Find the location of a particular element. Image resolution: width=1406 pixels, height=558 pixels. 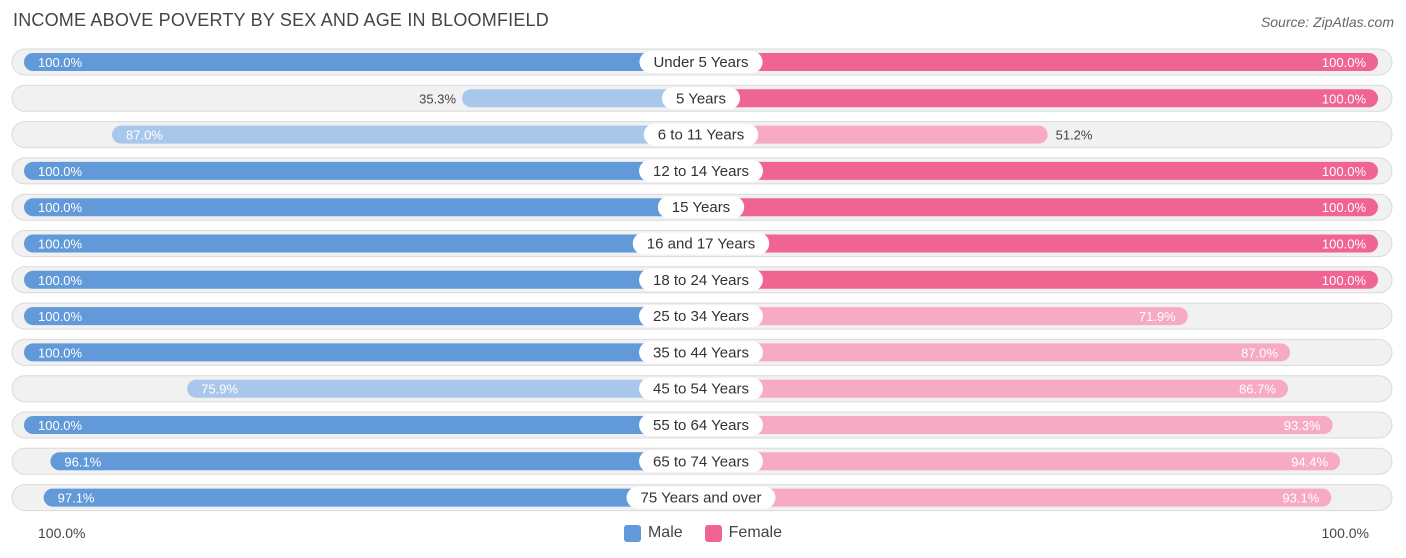

category-label: Under 5 Years is located at coordinates (700, 62).